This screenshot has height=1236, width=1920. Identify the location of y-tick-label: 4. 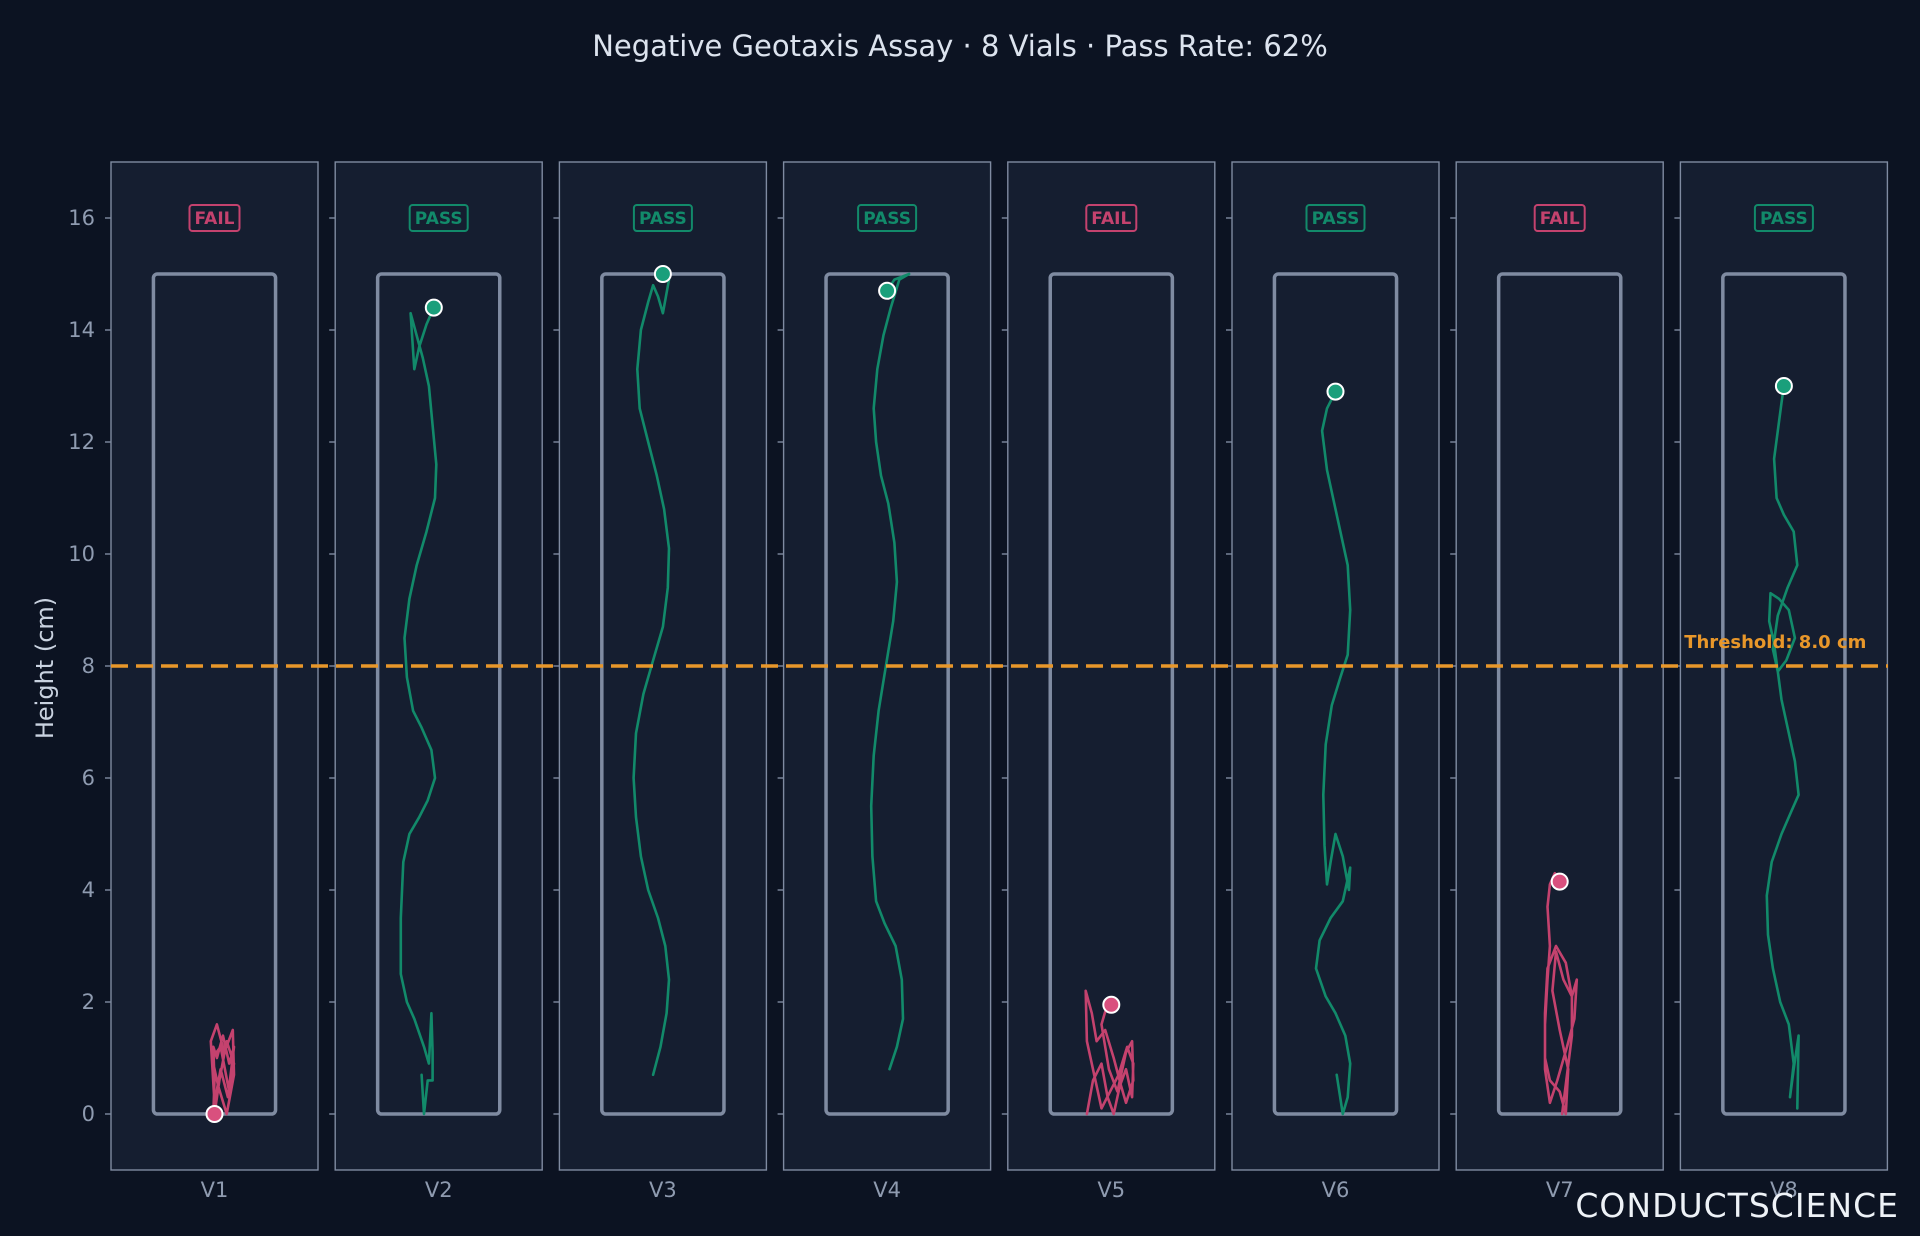
(88, 890).